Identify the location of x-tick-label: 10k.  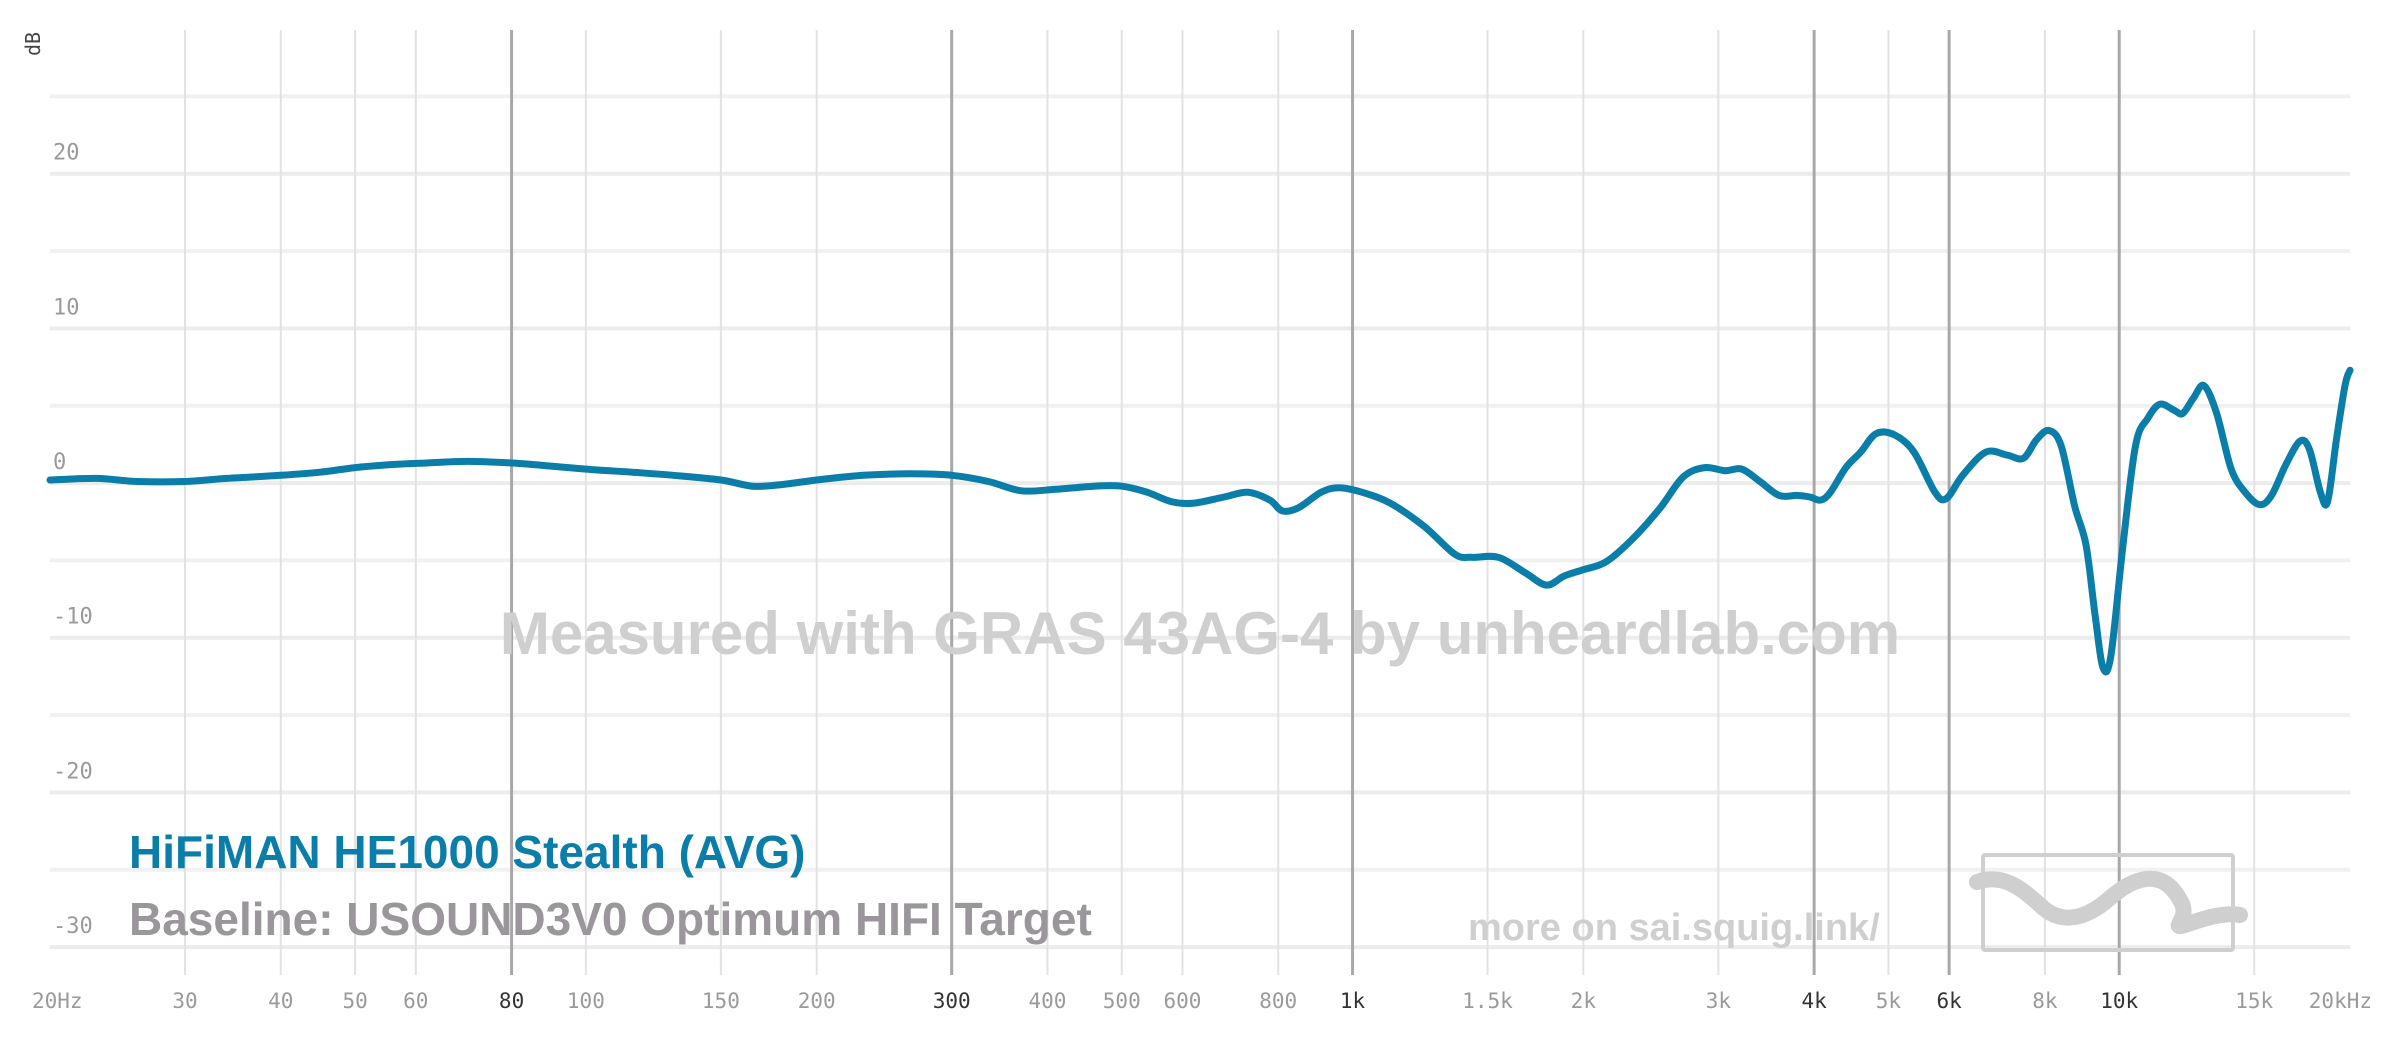
(2119, 1001).